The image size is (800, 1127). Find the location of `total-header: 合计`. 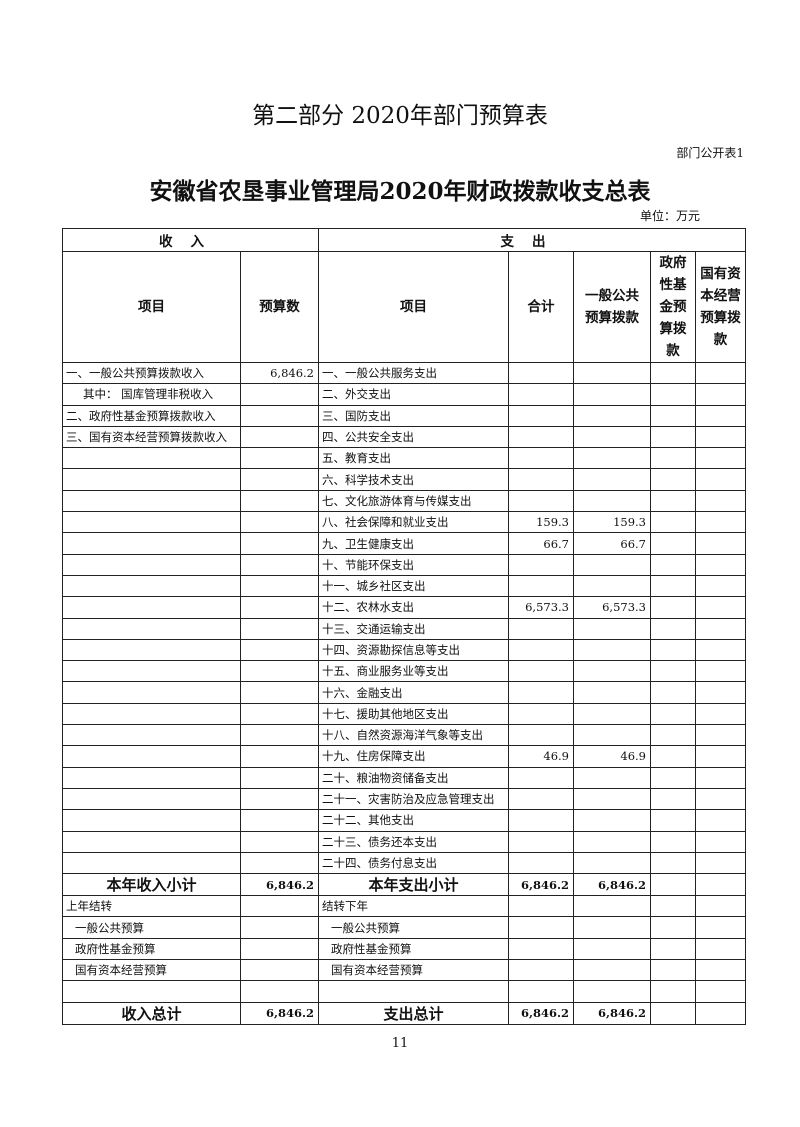

total-header: 合计 is located at coordinates (541, 307).